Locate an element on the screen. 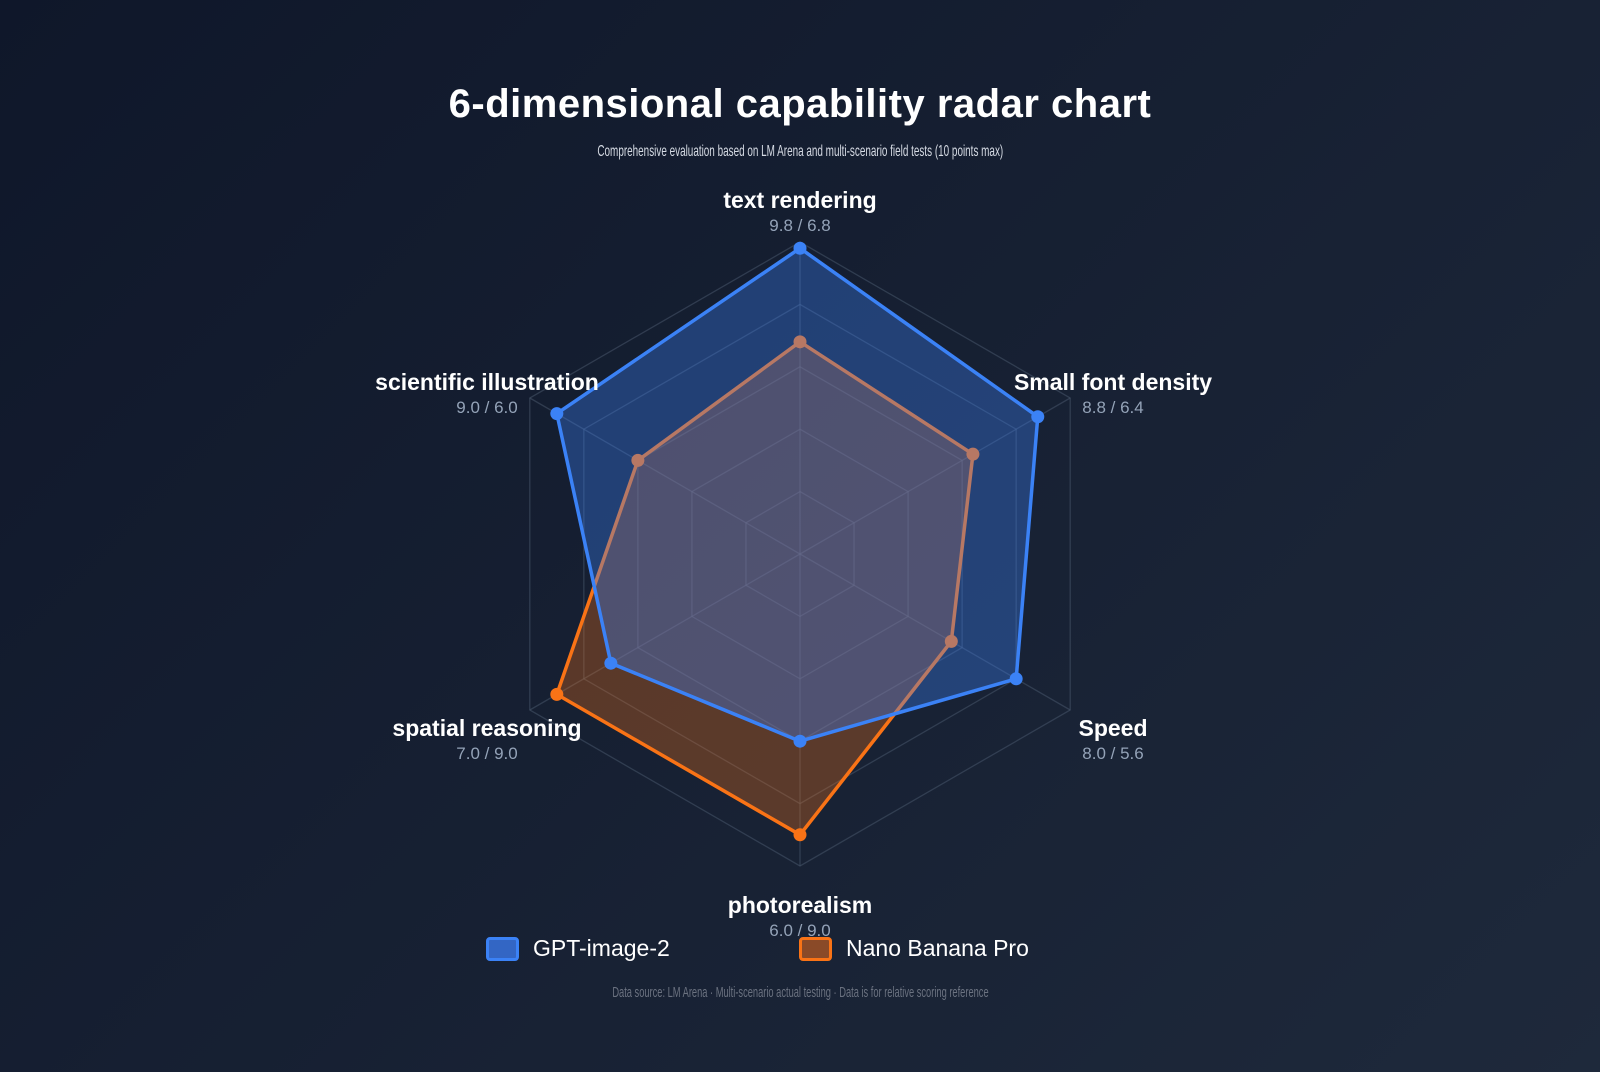 The width and height of the screenshot is (1600, 1072). axis-values: 8.8 / 6.4 is located at coordinates (1113, 407).